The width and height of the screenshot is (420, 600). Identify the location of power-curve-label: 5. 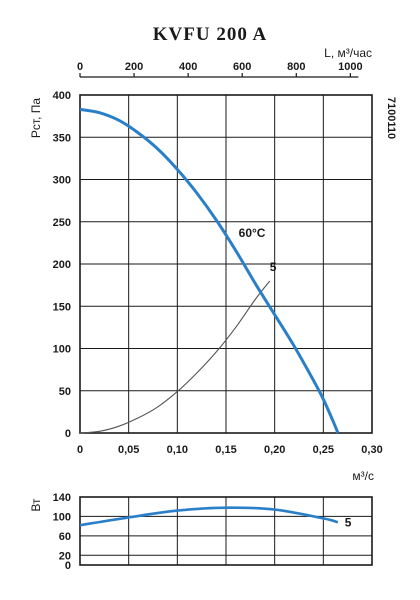
(348, 522).